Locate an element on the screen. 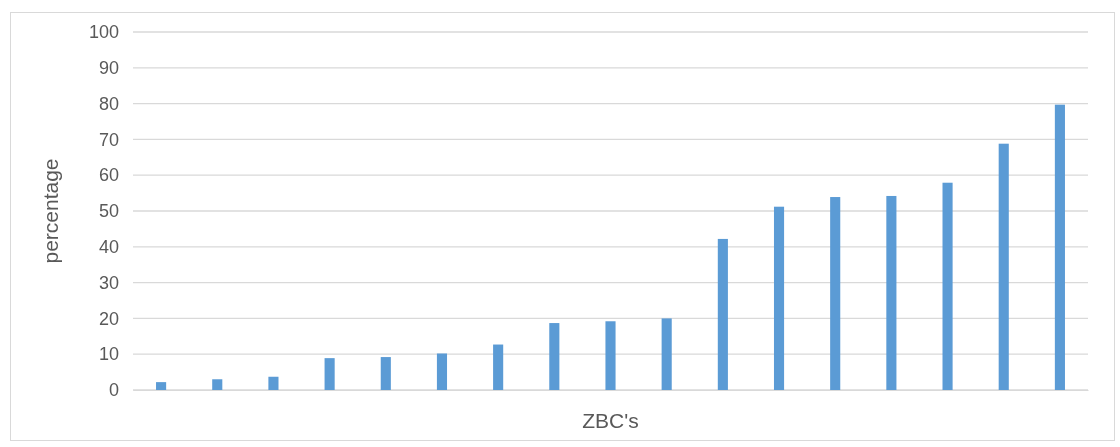 The height and width of the screenshot is (447, 1120). y-tick-label: 0 is located at coordinates (113, 390).